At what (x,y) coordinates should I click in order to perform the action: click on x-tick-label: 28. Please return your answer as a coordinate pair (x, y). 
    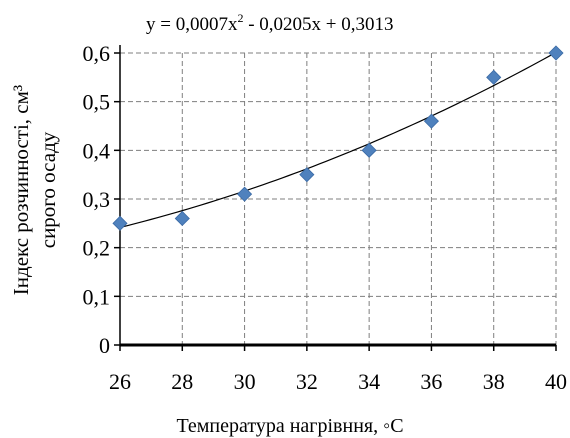
    Looking at the image, I should click on (182, 381).